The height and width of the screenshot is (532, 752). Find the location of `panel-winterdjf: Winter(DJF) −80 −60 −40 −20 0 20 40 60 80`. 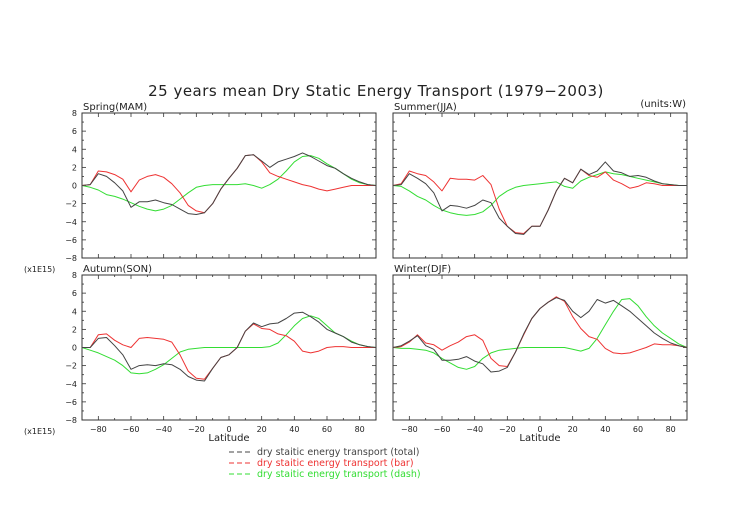

panel-winterdjf: Winter(DJF) −80 −60 −40 −20 0 20 40 60 80 is located at coordinates (540, 349).